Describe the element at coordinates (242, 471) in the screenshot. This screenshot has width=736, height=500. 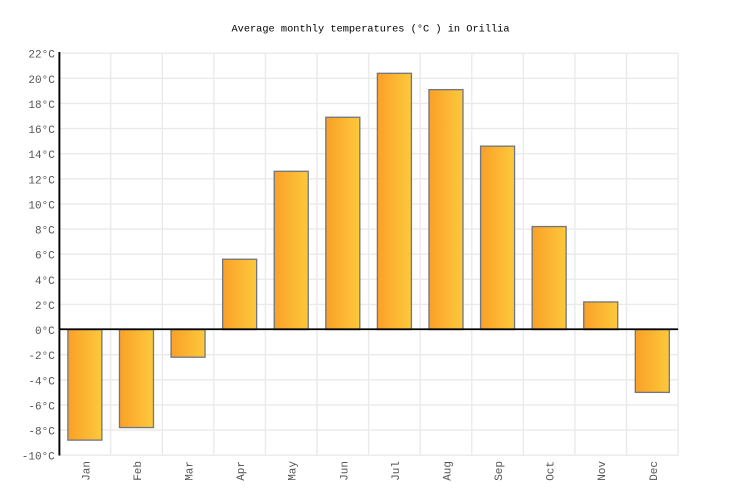
I see `svg-text: Apr` at that location.